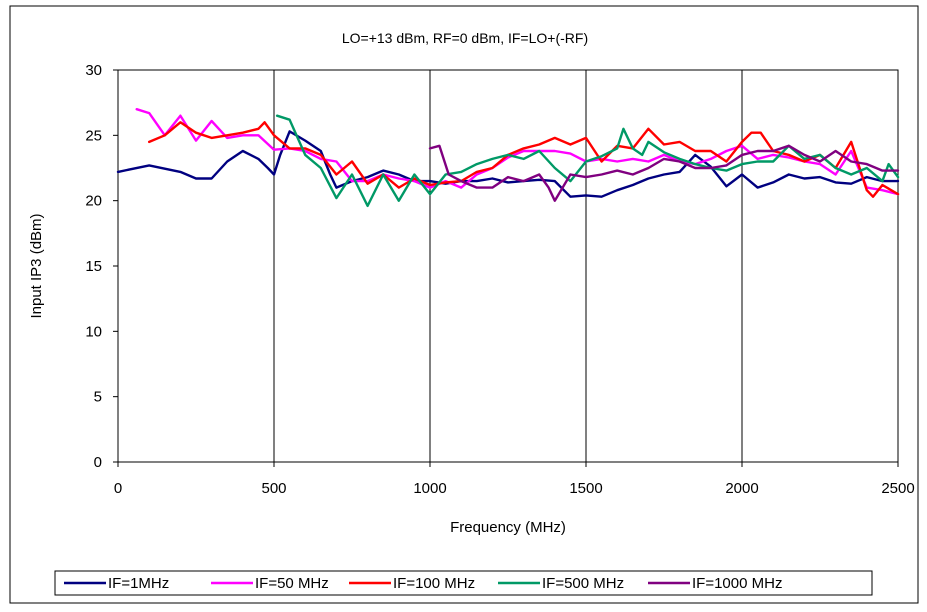  Describe the element at coordinates (93, 331) in the screenshot. I see `y-tick-label: 10` at that location.